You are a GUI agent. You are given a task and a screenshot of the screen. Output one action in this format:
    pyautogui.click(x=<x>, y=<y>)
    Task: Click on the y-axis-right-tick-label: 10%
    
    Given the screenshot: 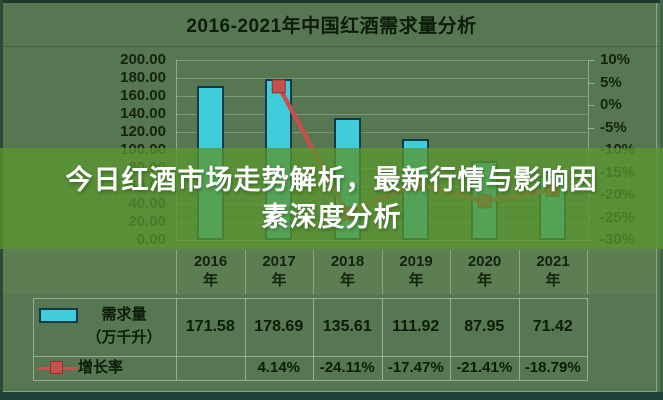 What is the action you would take?
    pyautogui.click(x=615, y=59)
    